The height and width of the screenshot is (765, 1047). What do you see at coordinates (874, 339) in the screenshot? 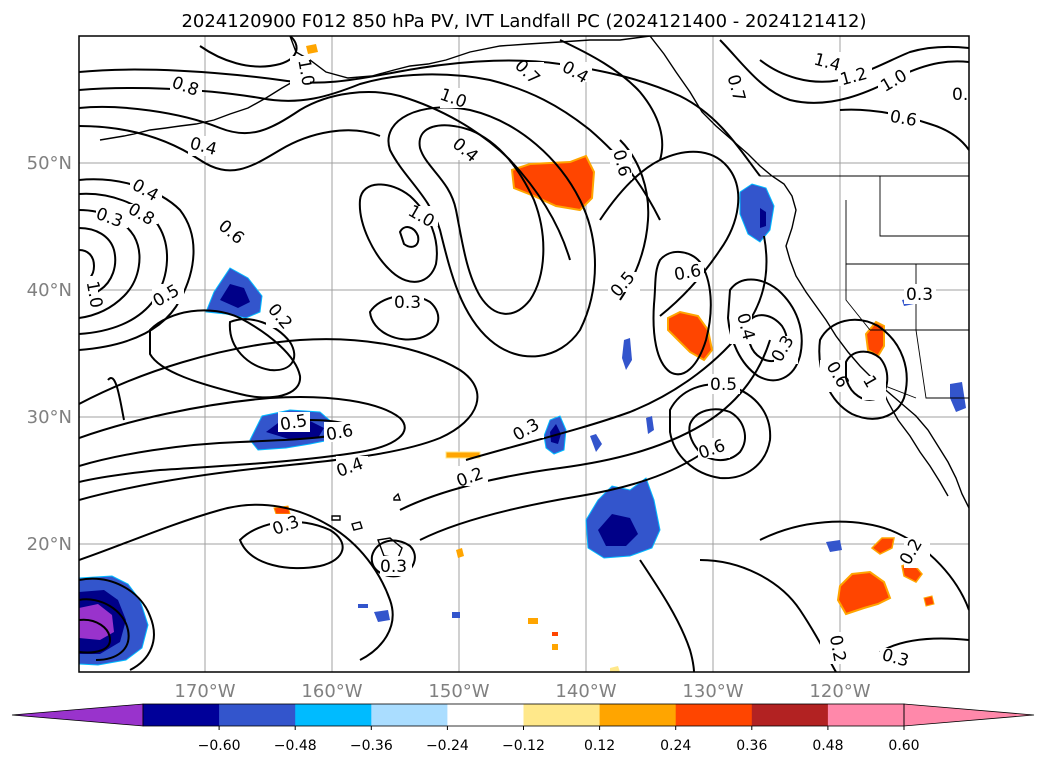
I see `positive-region-118w` at bounding box center [874, 339].